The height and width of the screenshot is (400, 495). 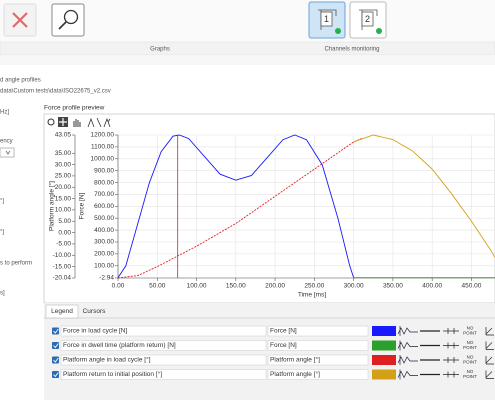 What do you see at coordinates (63, 153) in the screenshot?
I see `angle-tick-label: 35.00` at bounding box center [63, 153].